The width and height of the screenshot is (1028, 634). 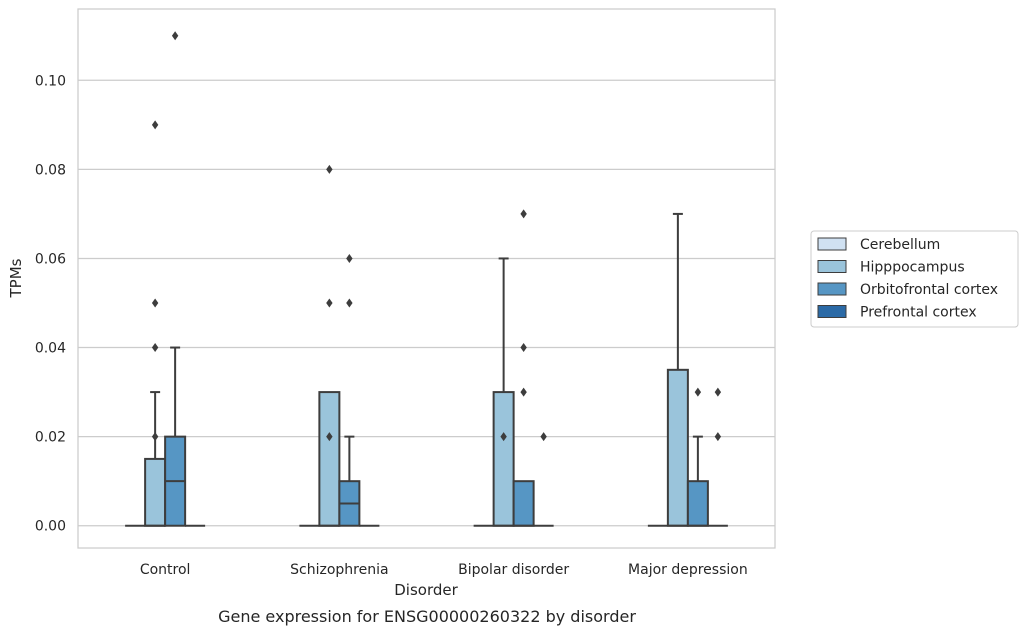 I want to click on legend-label: Hipppocampus, so click(x=912, y=268).